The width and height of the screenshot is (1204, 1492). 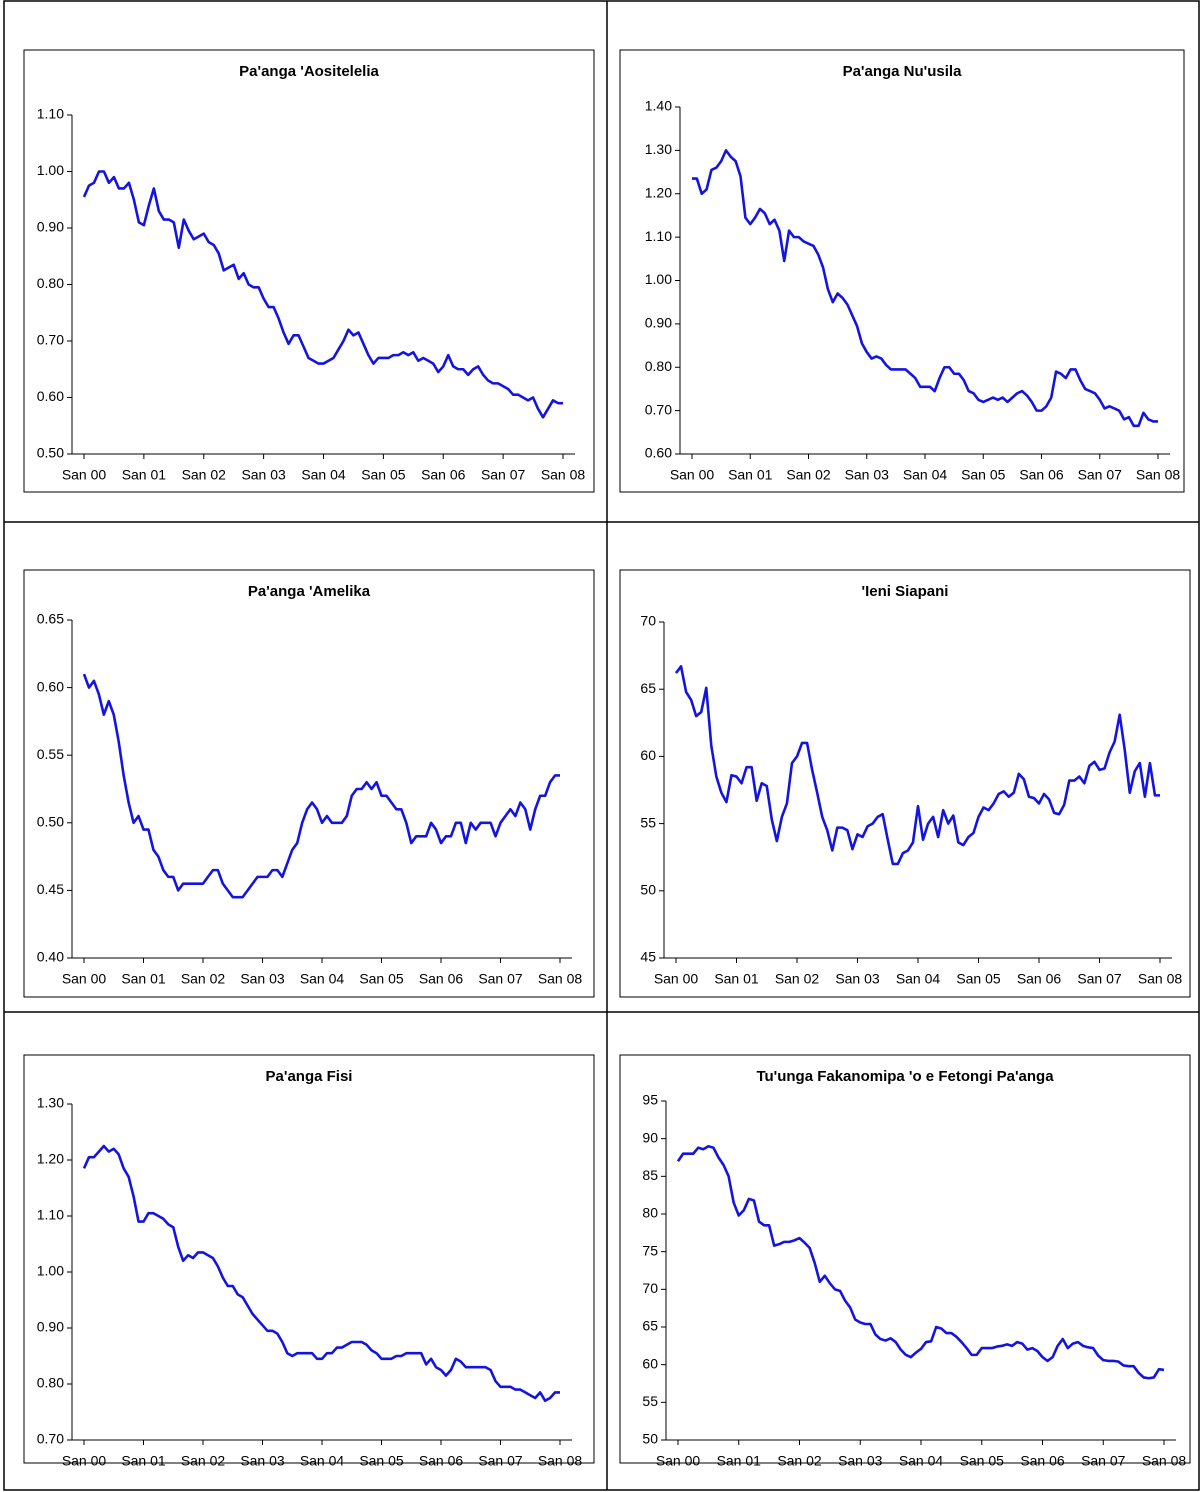 I want to click on y-tick-label: 90, so click(x=650, y=1137).